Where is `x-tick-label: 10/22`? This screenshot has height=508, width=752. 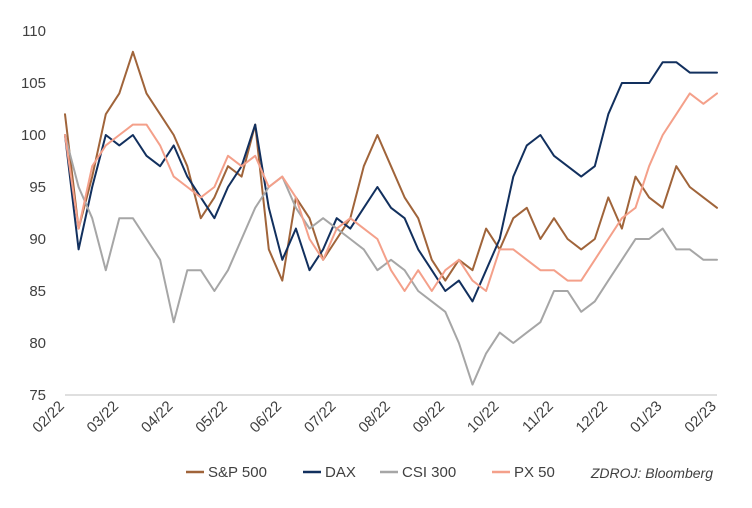 x-tick-label: 10/22 is located at coordinates (483, 417).